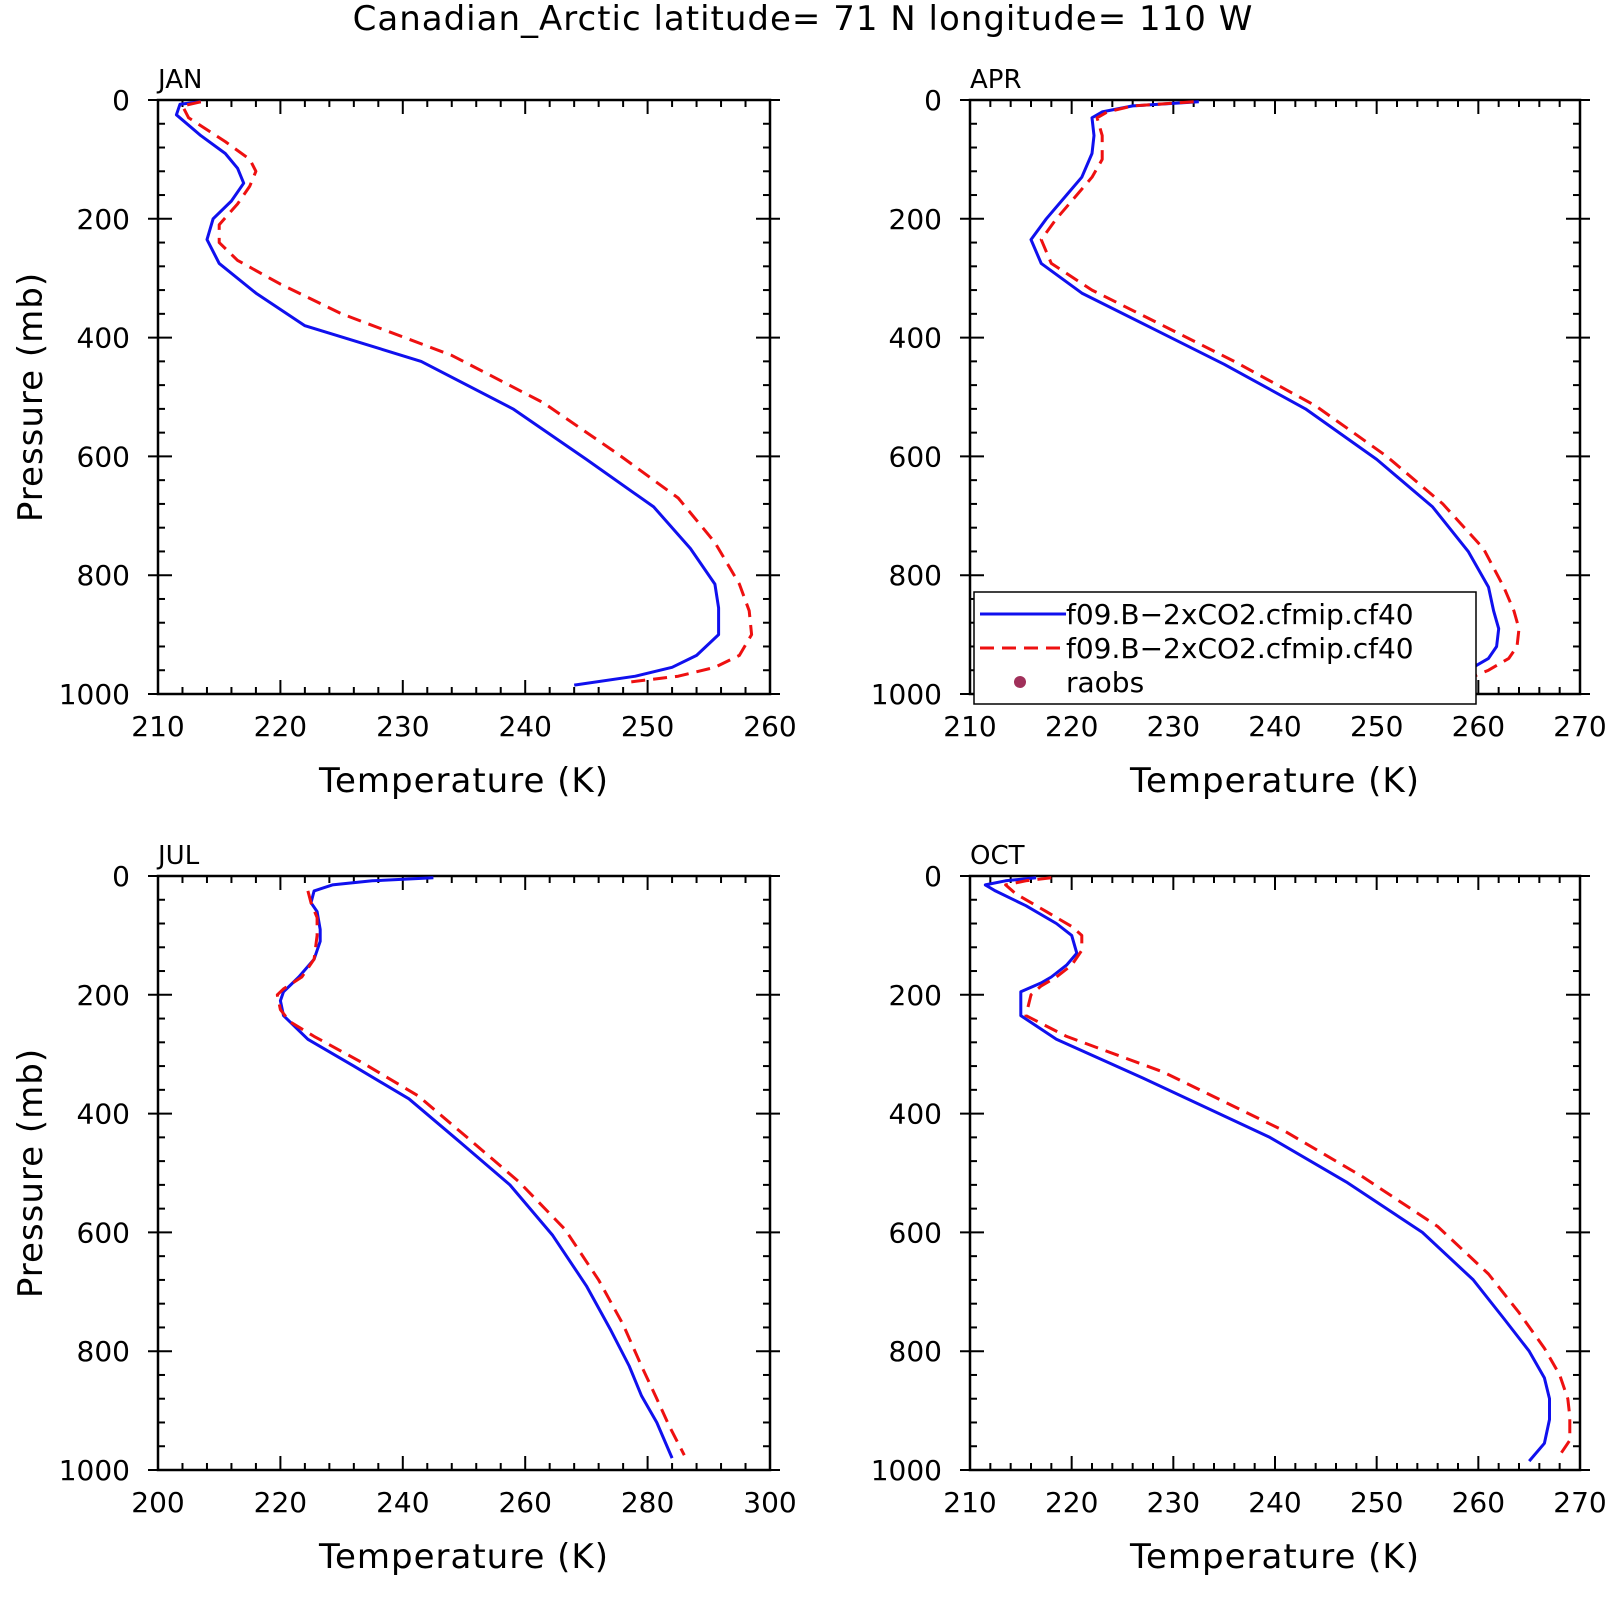 This screenshot has width=1606, height=1600. Describe the element at coordinates (996, 80) in the screenshot. I see `panel-title: APR` at that location.